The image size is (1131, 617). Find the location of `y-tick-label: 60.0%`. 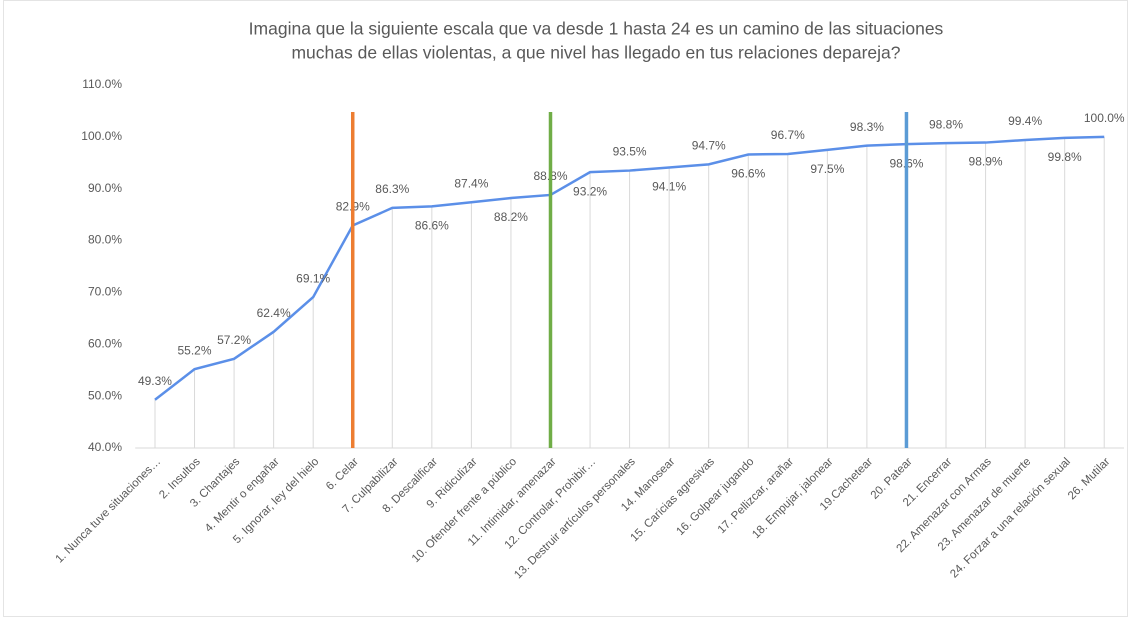

y-tick-label: 60.0% is located at coordinates (105, 343).